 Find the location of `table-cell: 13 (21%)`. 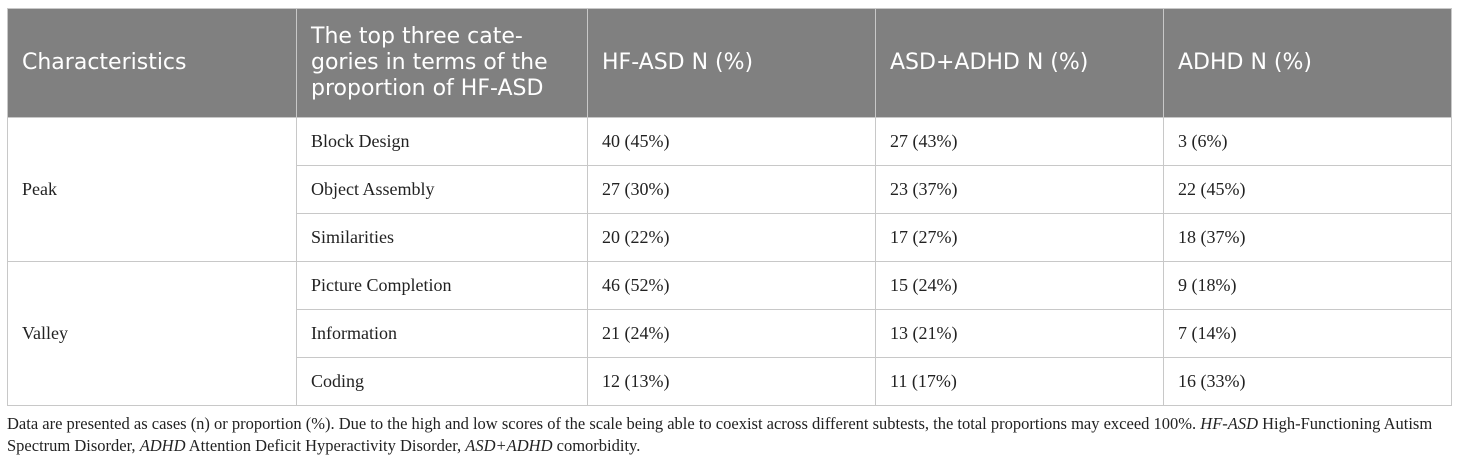

table-cell: 13 (21%) is located at coordinates (1019, 333).